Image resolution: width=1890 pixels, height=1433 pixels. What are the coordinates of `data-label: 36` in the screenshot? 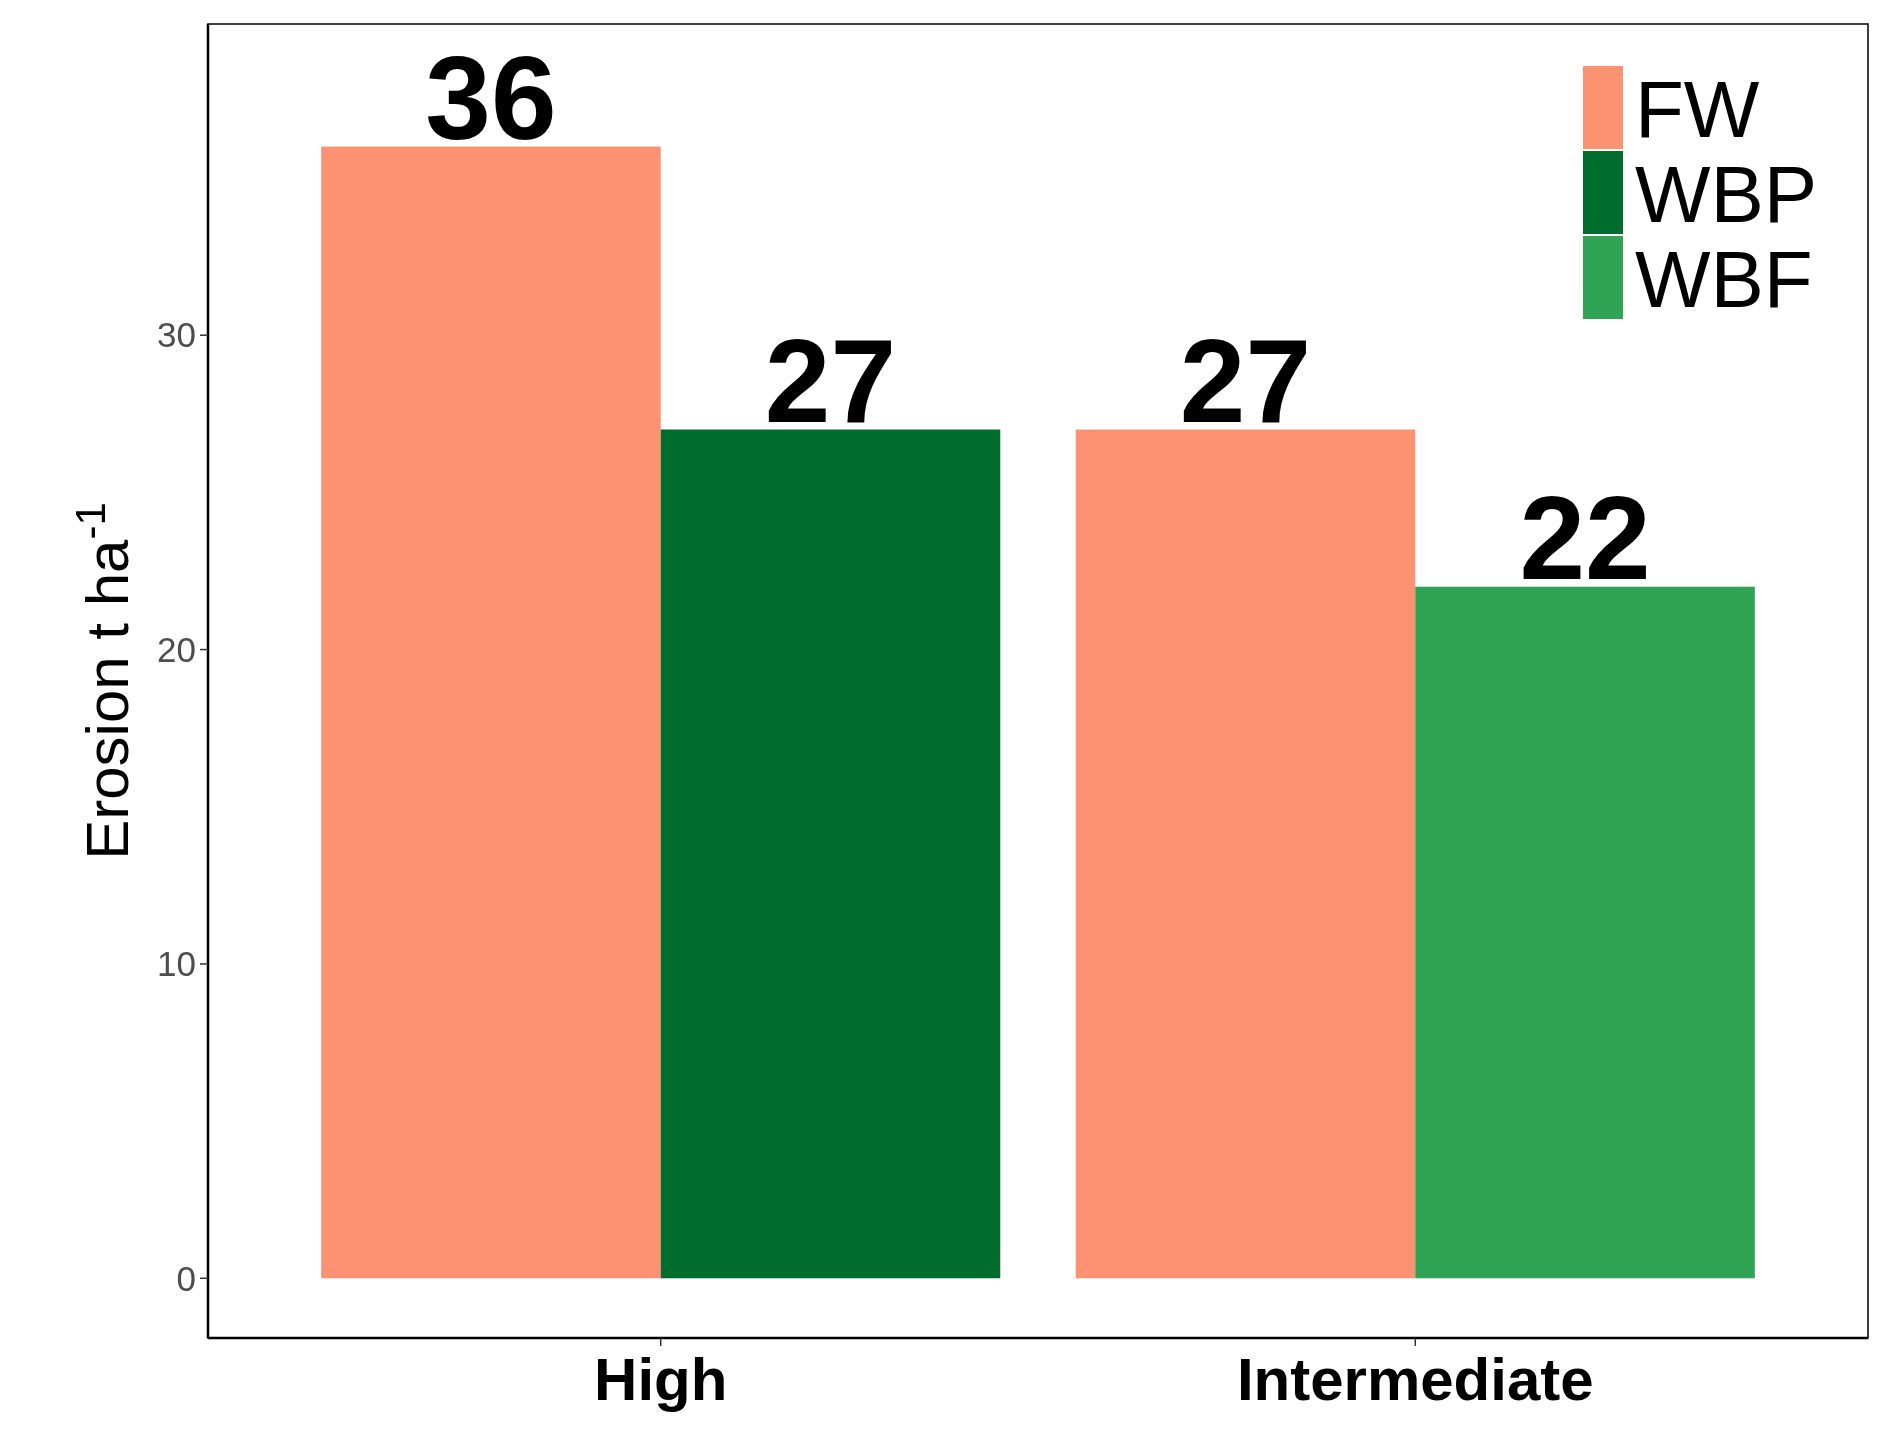 It's located at (491, 97).